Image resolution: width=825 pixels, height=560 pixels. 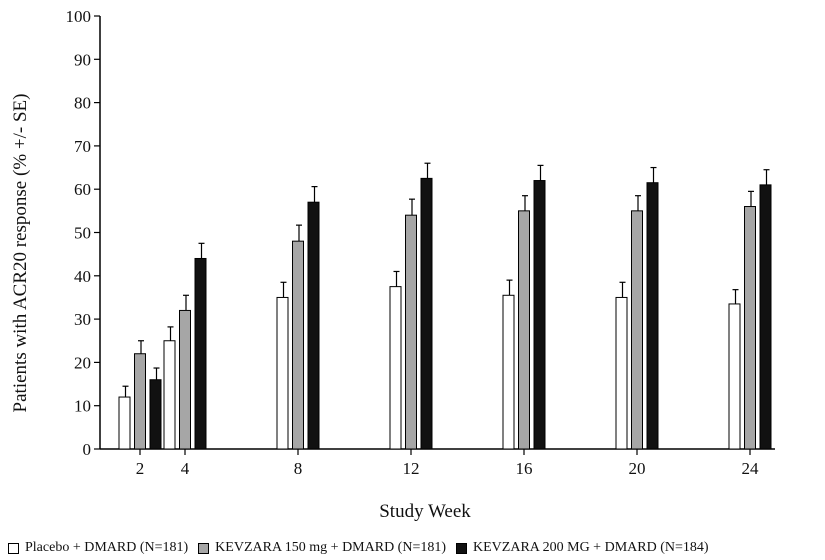 What do you see at coordinates (82, 319) in the screenshot?
I see `y-tick-label: 30` at bounding box center [82, 319].